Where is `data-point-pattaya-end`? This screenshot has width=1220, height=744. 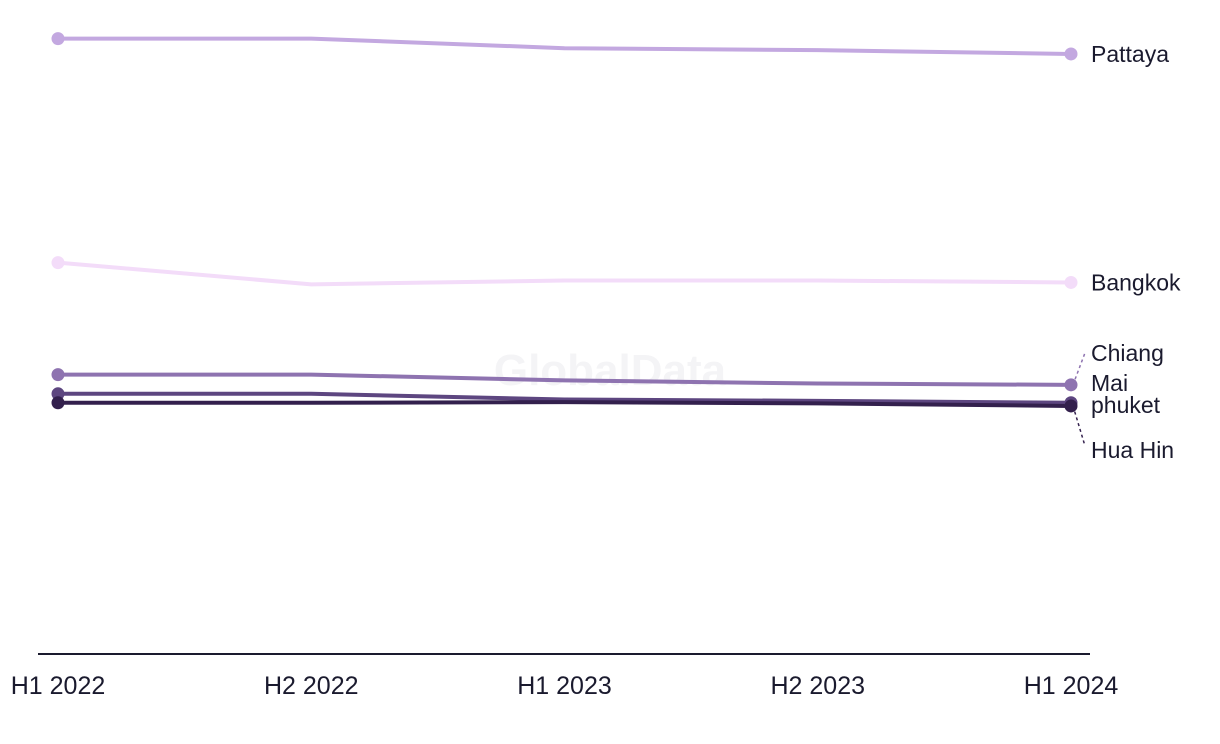
data-point-pattaya-end is located at coordinates (1071, 54).